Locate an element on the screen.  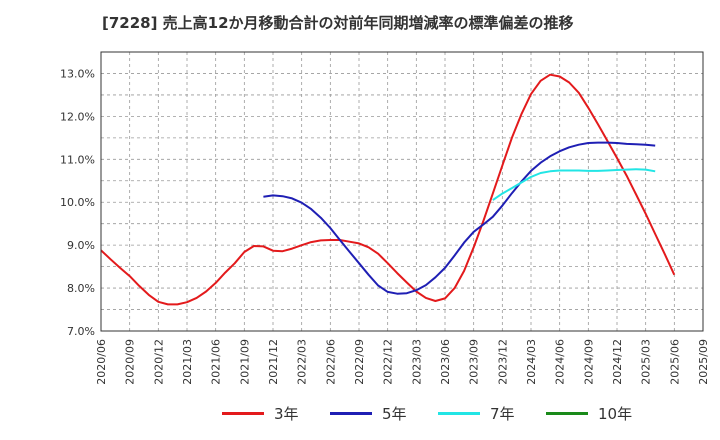
x-tick-label: 2021/09 is located at coordinates (244, 362).